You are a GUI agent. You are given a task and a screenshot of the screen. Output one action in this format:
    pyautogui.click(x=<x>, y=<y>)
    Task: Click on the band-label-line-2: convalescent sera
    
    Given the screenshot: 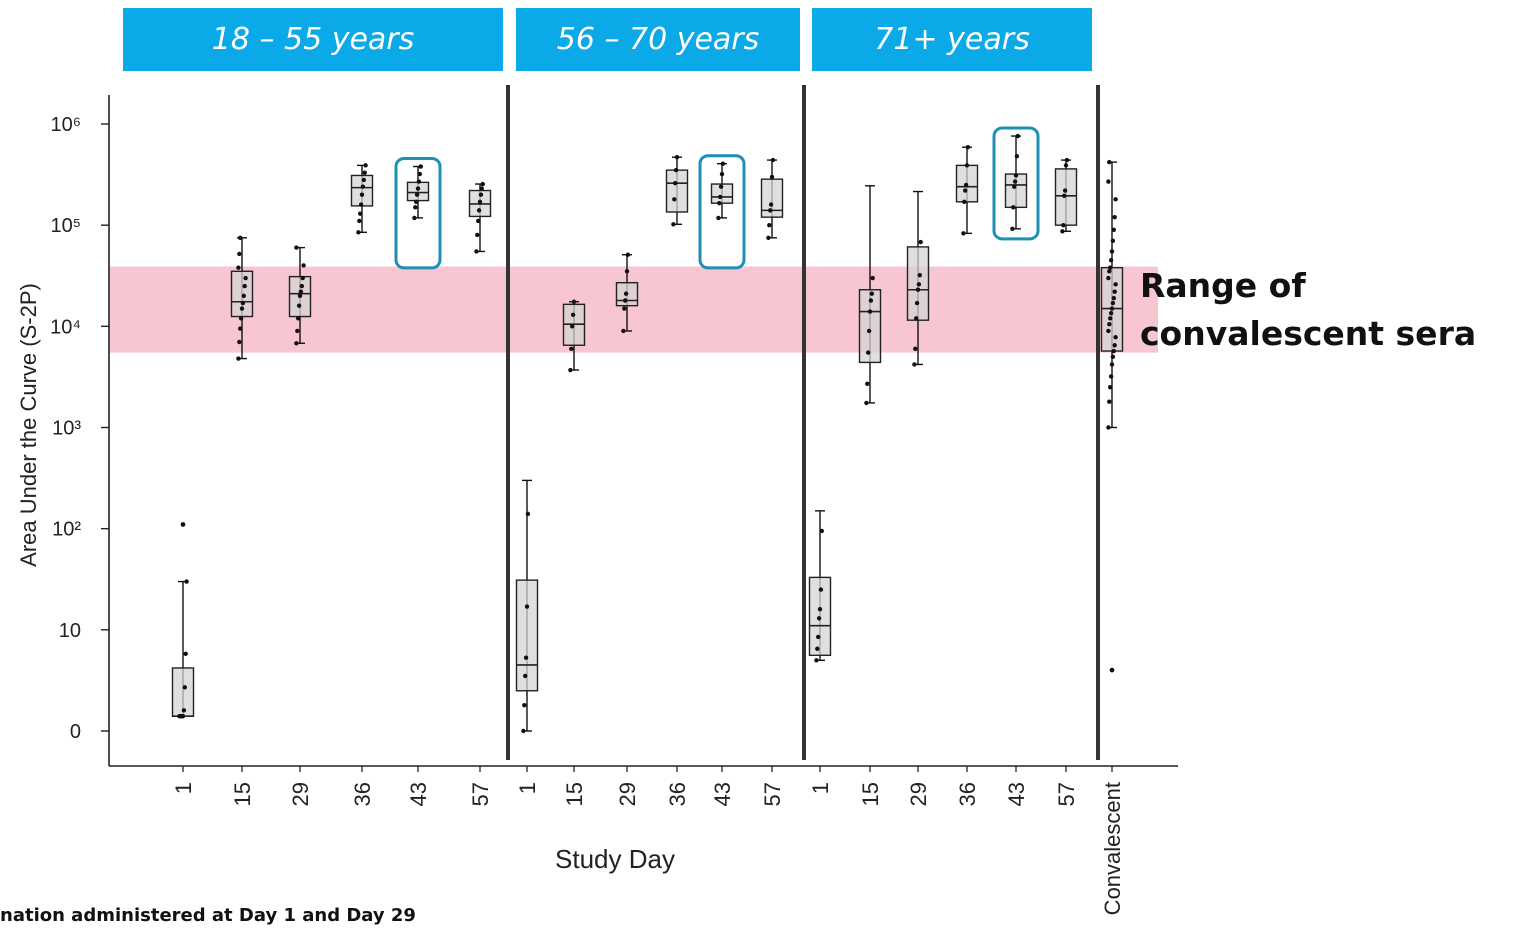 What is the action you would take?
    pyautogui.click(x=1308, y=333)
    